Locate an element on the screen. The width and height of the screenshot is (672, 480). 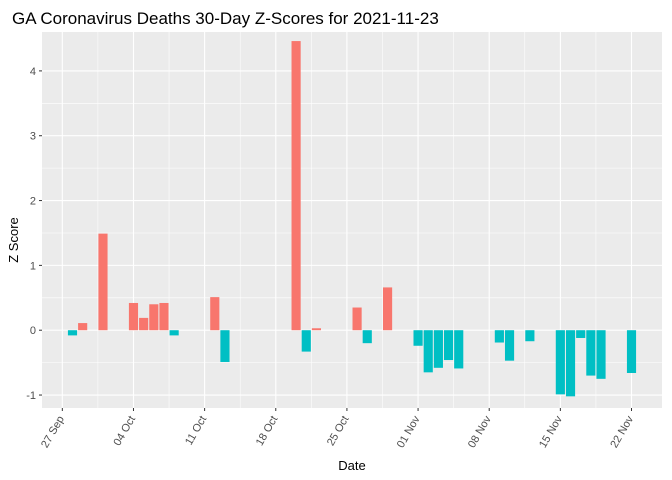
y-tick-label: 3 is located at coordinates (33, 137).